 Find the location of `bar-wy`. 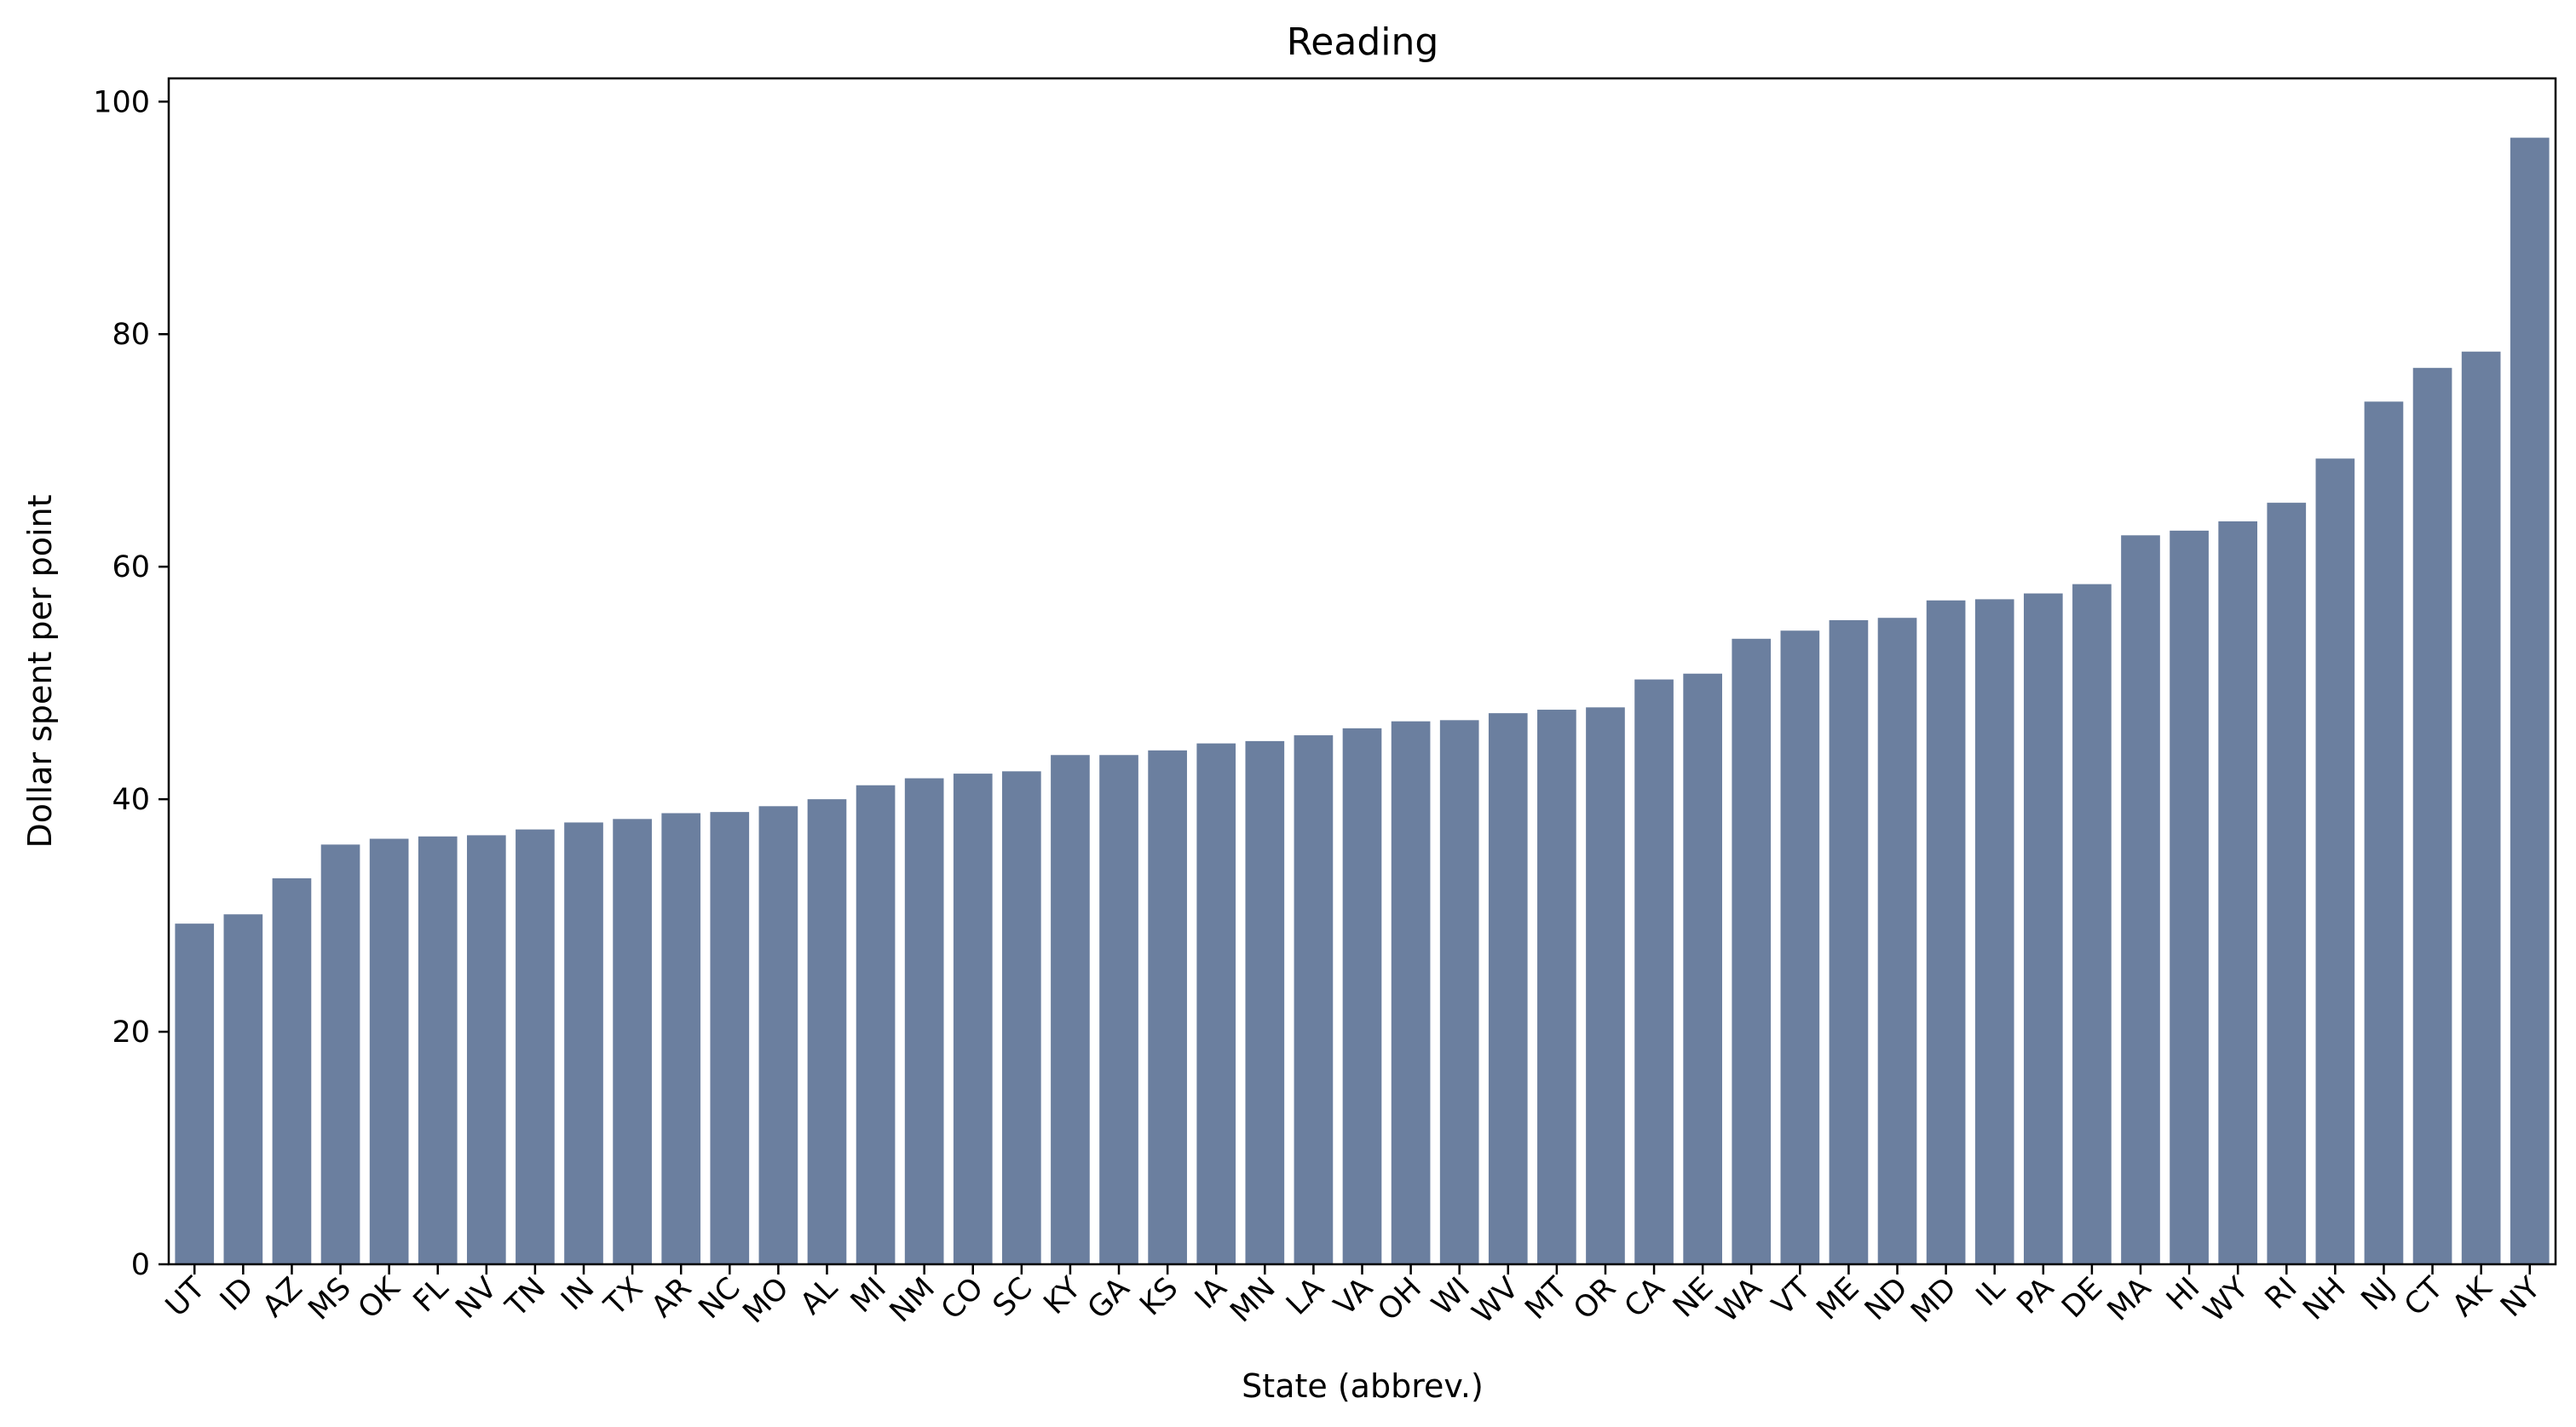

bar-wy is located at coordinates (2238, 892).